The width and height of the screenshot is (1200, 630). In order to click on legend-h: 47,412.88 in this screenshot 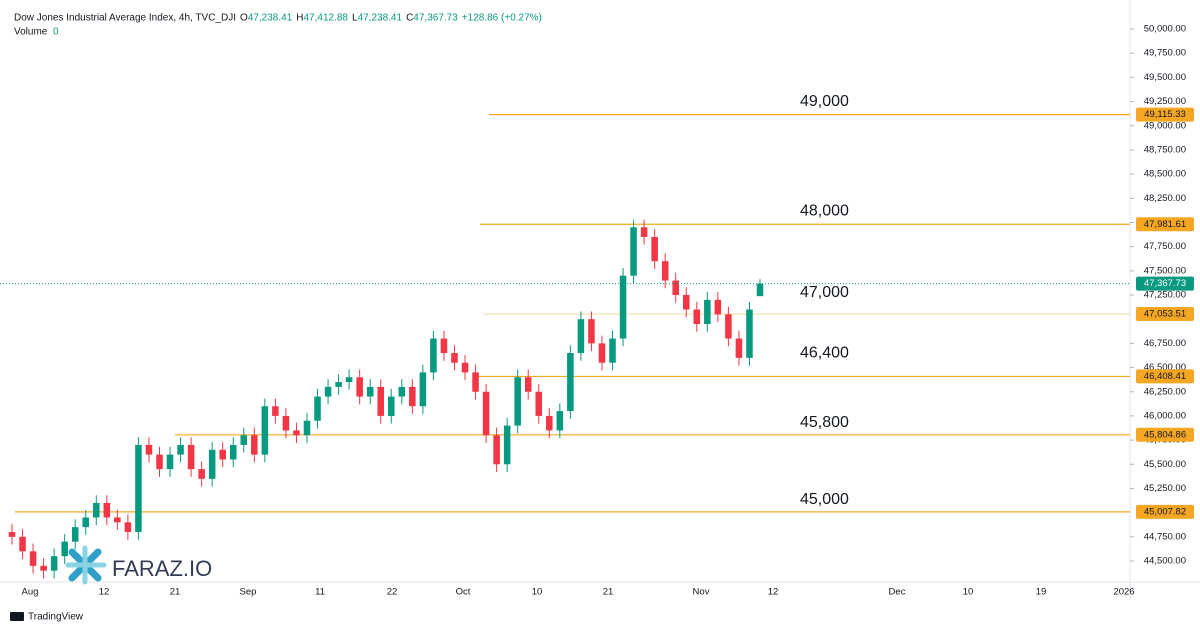, I will do `click(326, 18)`.